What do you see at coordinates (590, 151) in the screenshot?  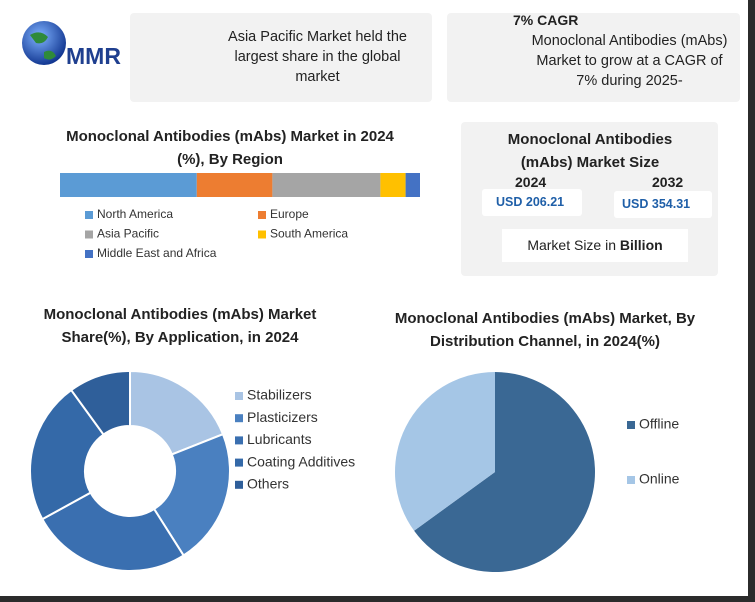 I see `market-size-title: Monoclonal Antibodies (mAbs) Market Size` at bounding box center [590, 151].